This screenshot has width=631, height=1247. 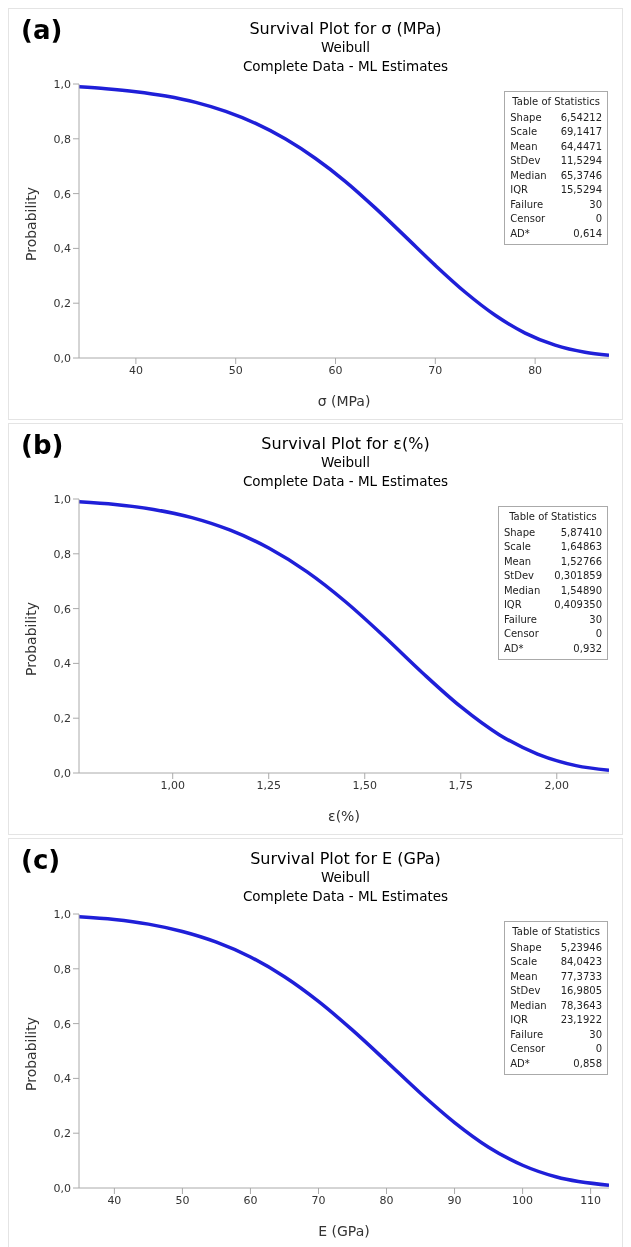 What do you see at coordinates (578, 605) in the screenshot?
I see `annotation: 0,409350` at bounding box center [578, 605].